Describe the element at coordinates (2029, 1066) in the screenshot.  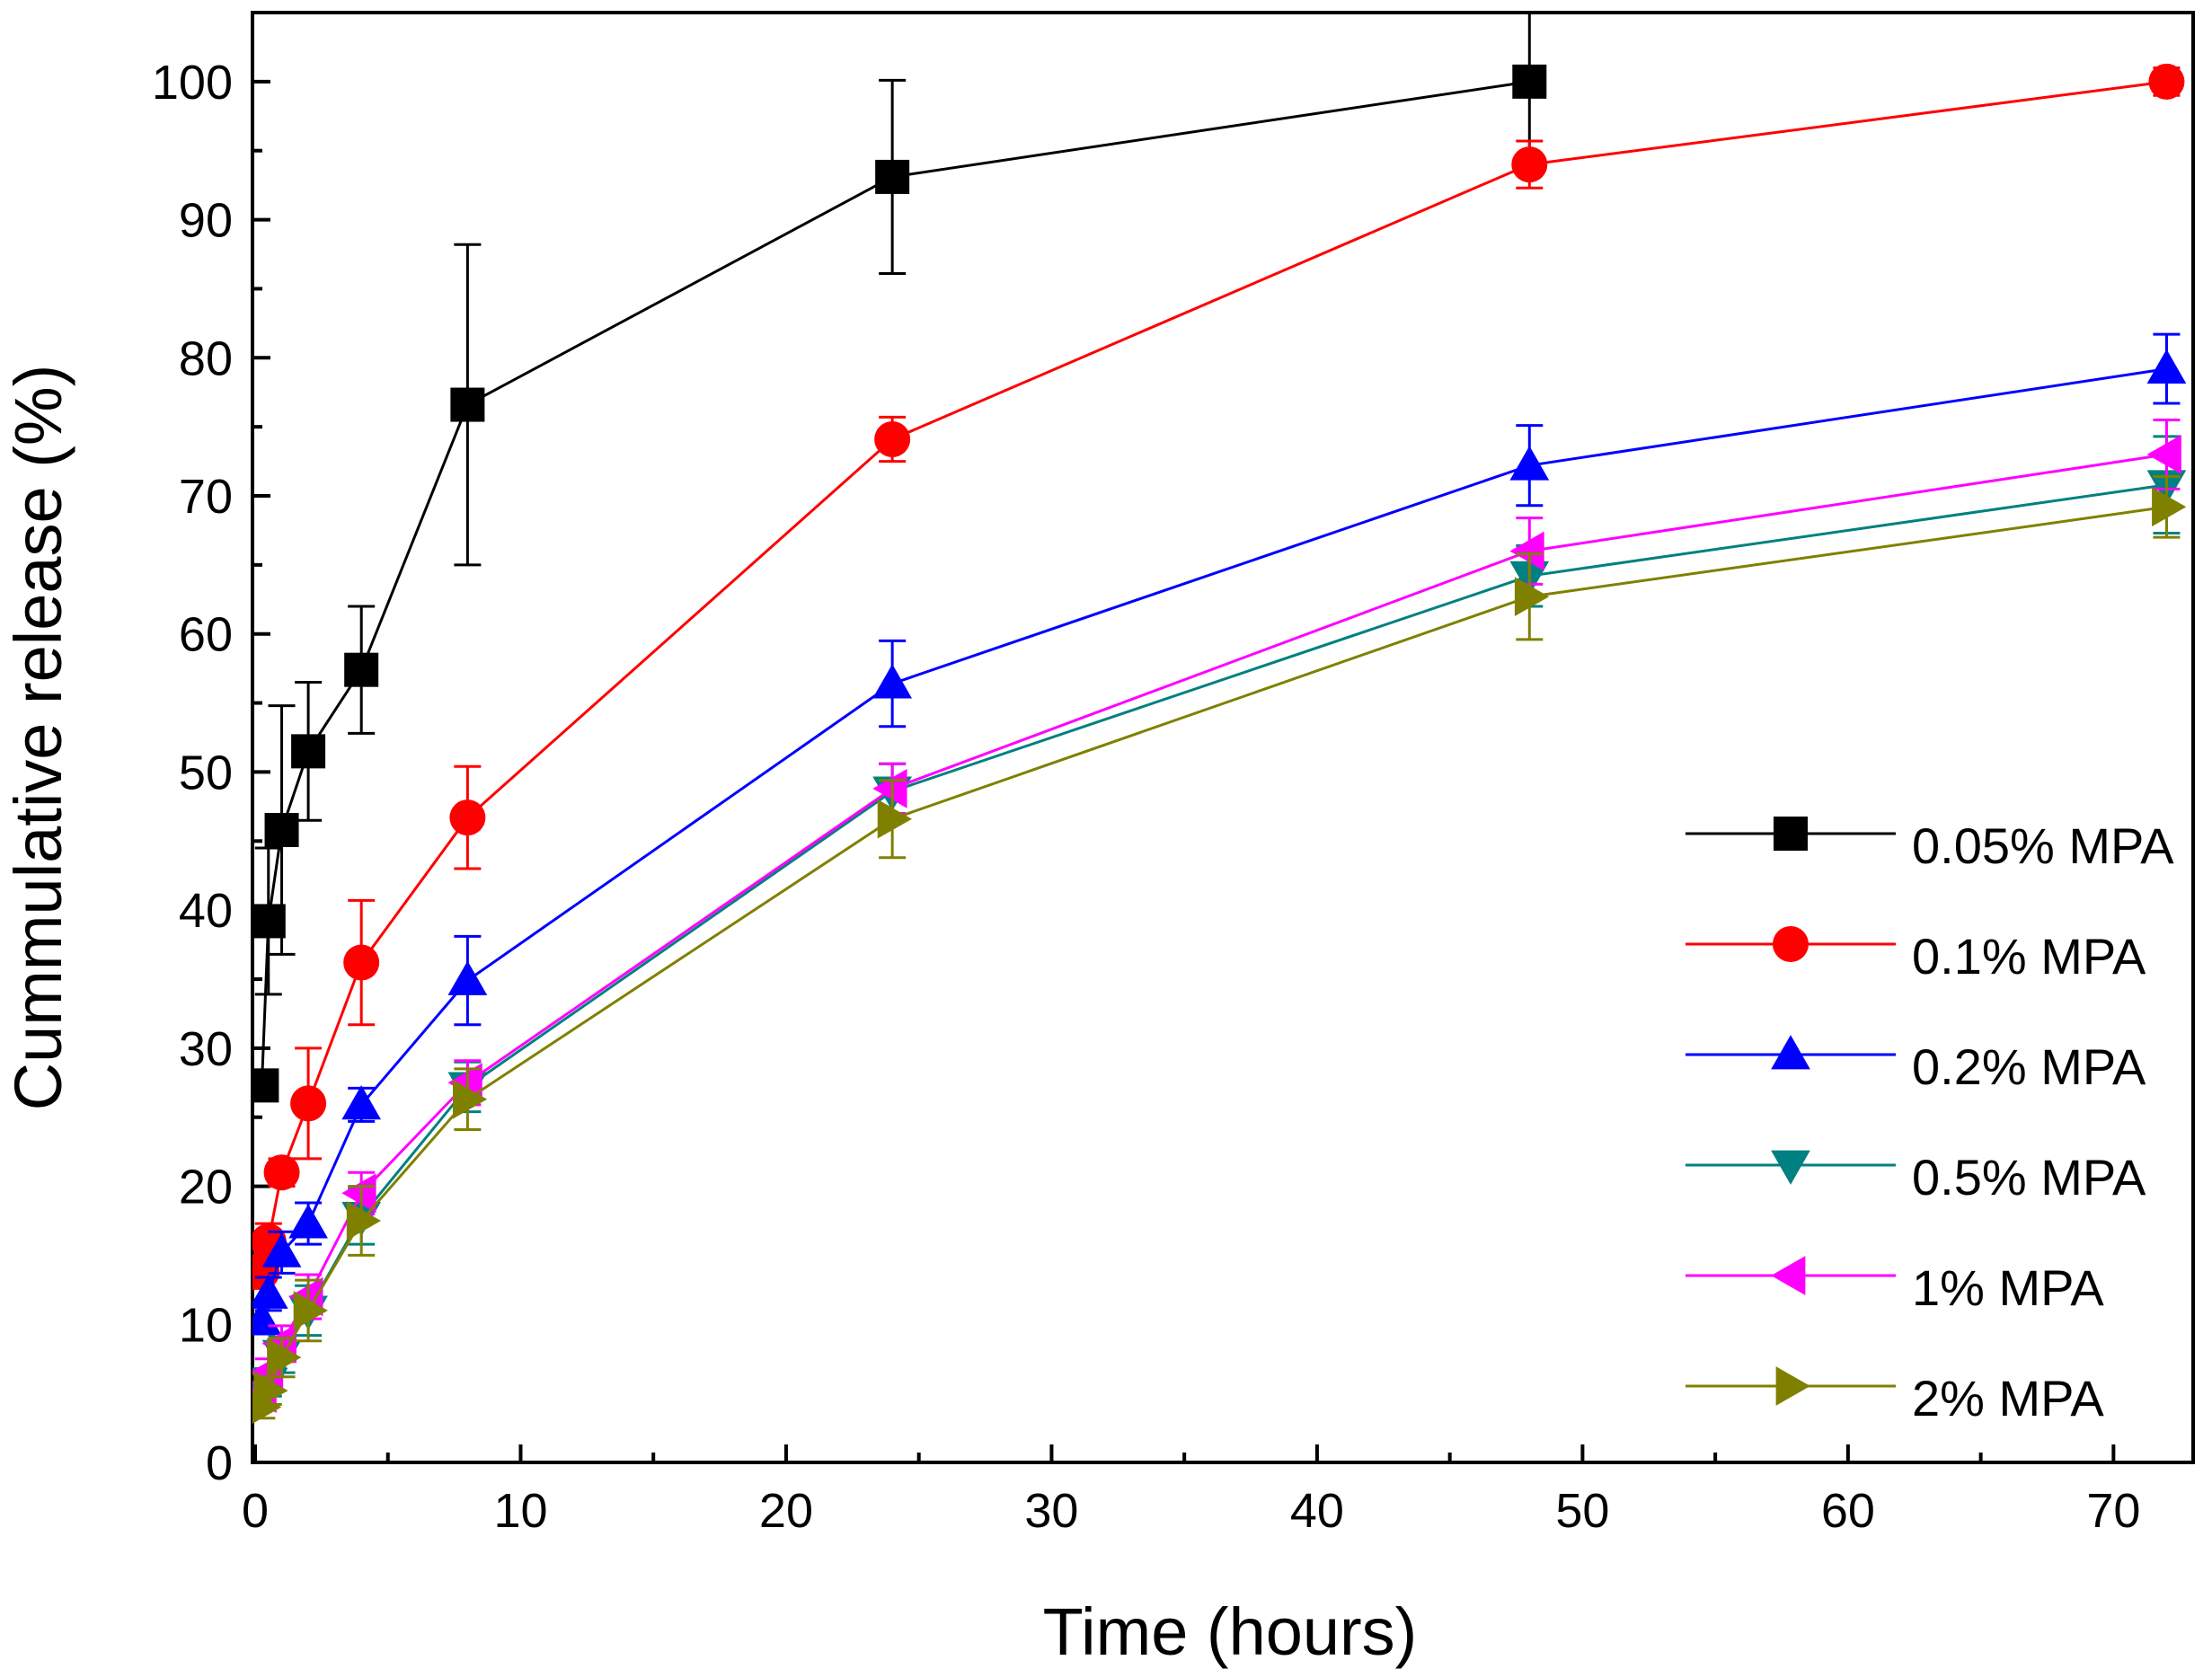
I see `legend-label: 0.2% MPA` at that location.